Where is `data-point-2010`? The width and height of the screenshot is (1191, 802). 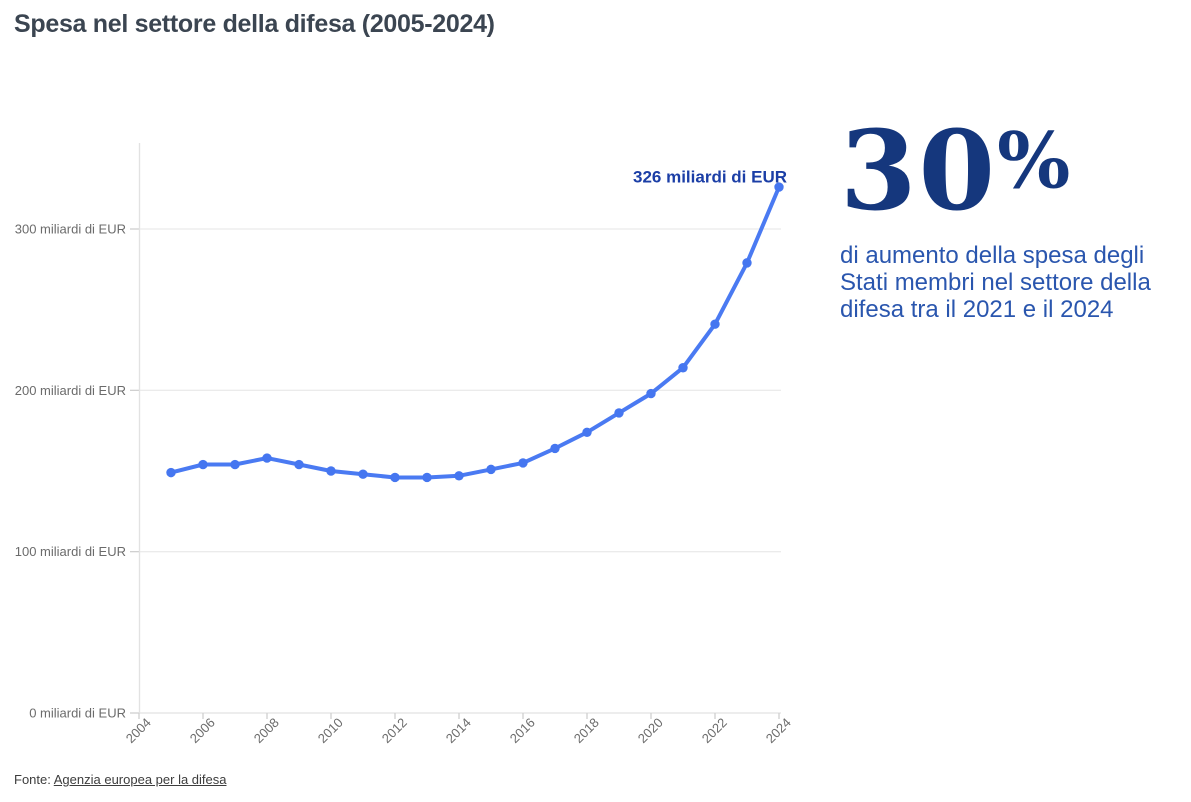 data-point-2010 is located at coordinates (331, 471).